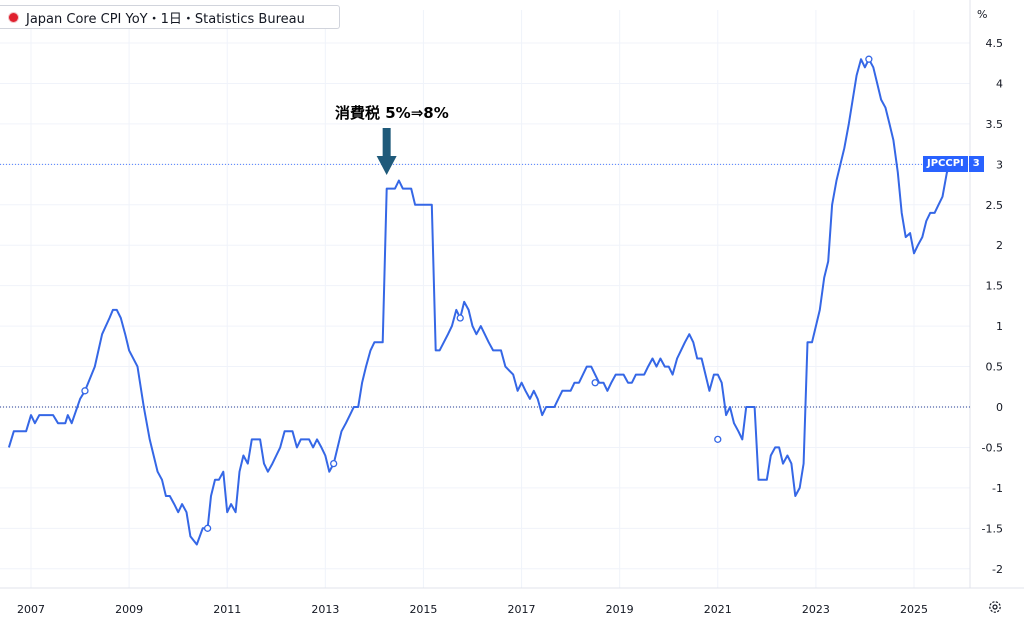  I want to click on x-tick-label: 2013, so click(325, 609).